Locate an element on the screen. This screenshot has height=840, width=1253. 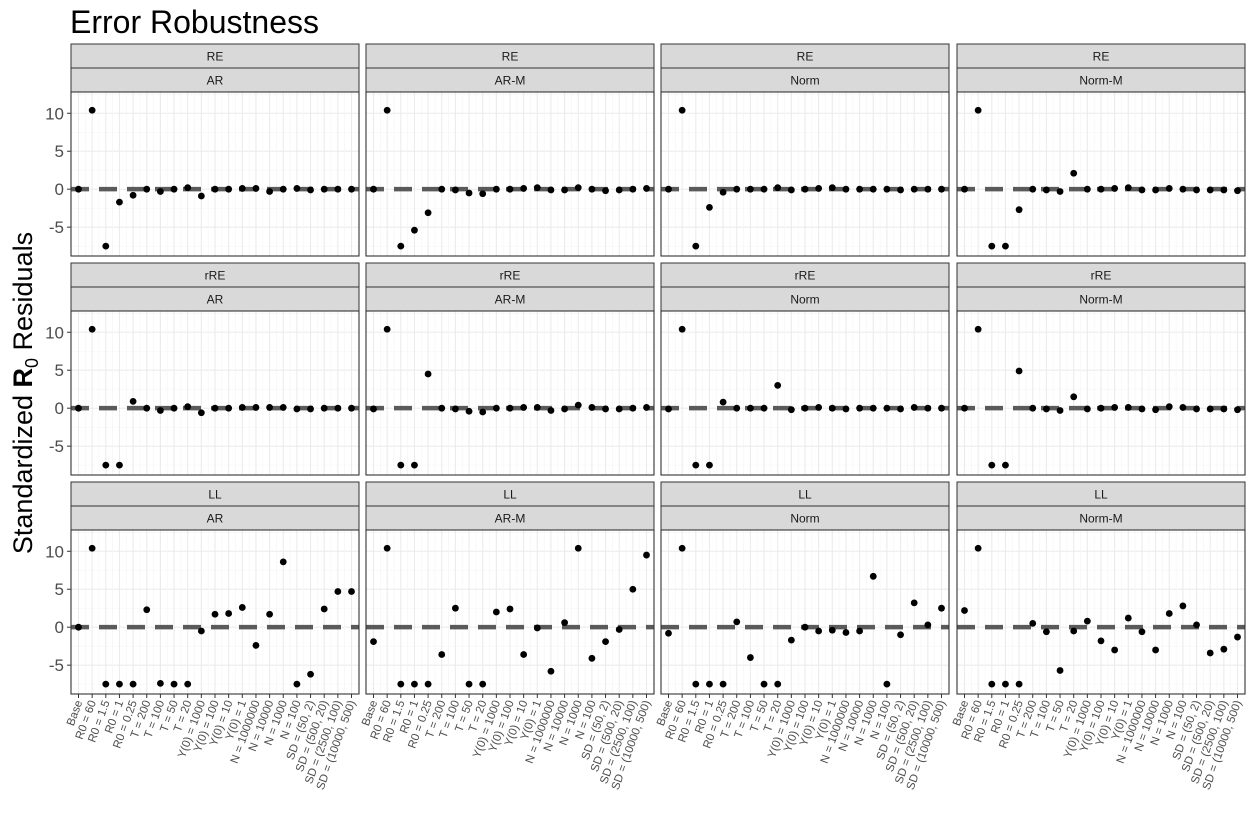
row-strip-label: rRE is located at coordinates (510, 276).